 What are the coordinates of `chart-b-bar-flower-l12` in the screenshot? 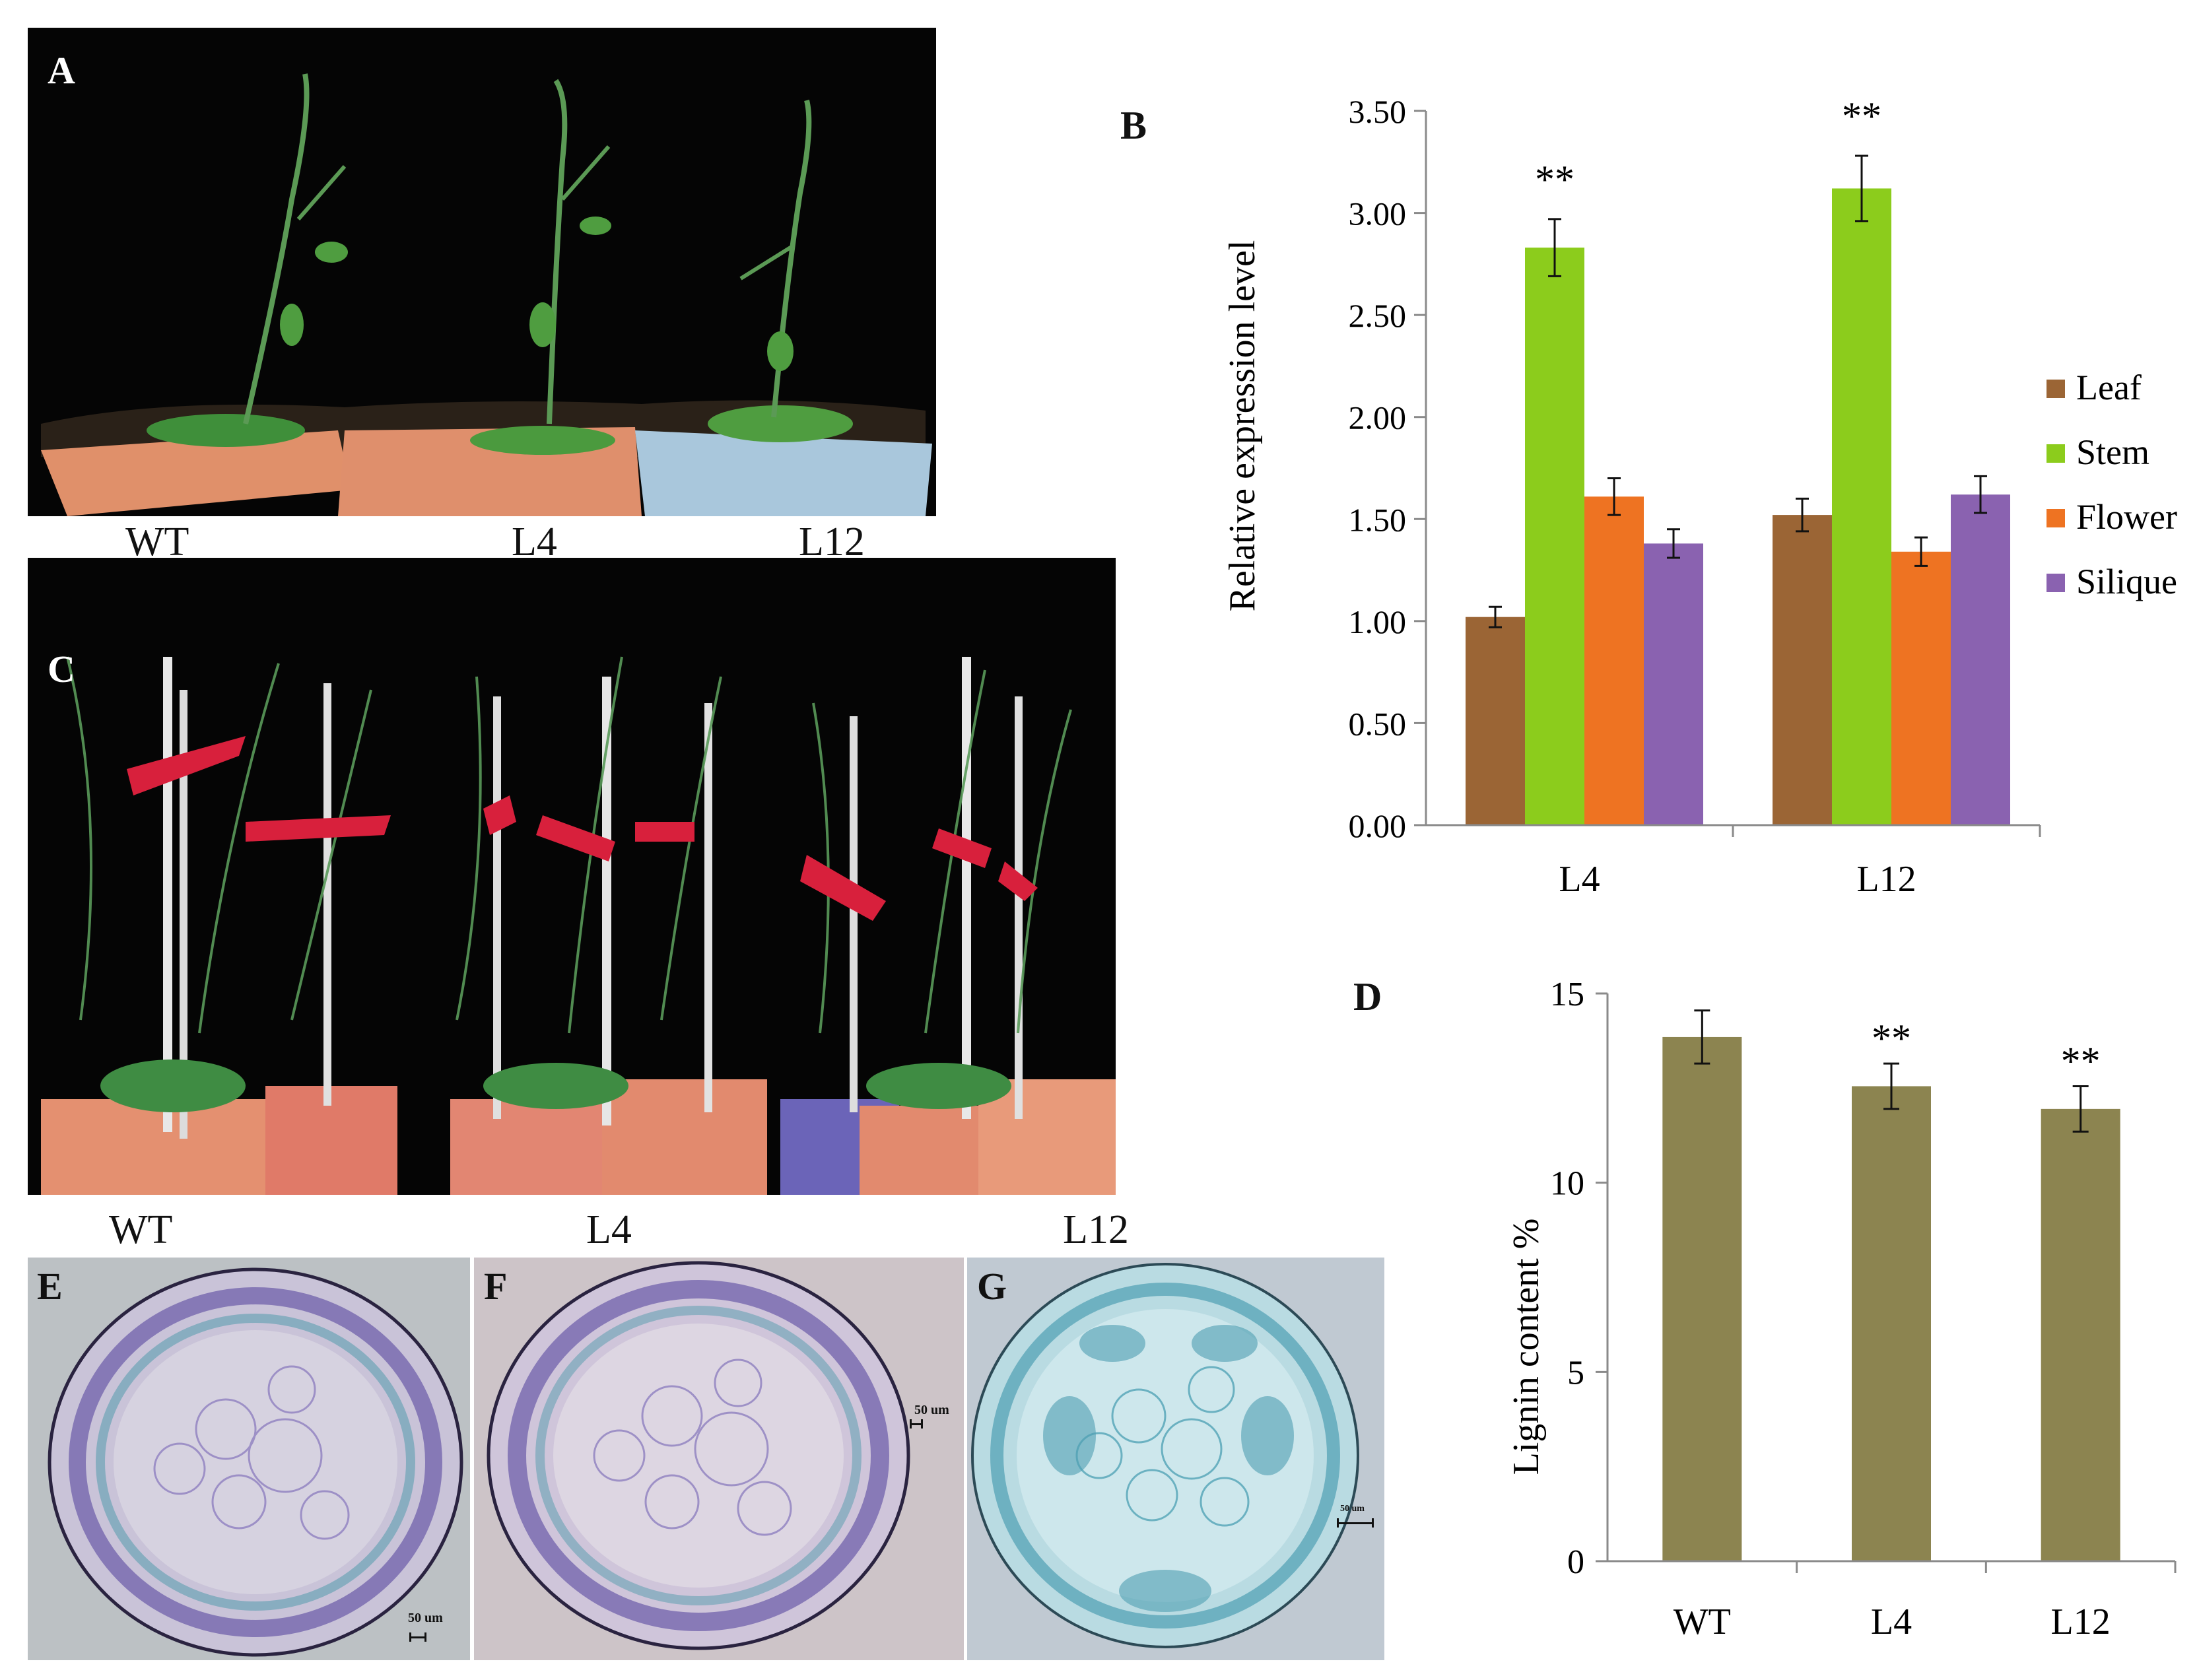 It's located at (1921, 688).